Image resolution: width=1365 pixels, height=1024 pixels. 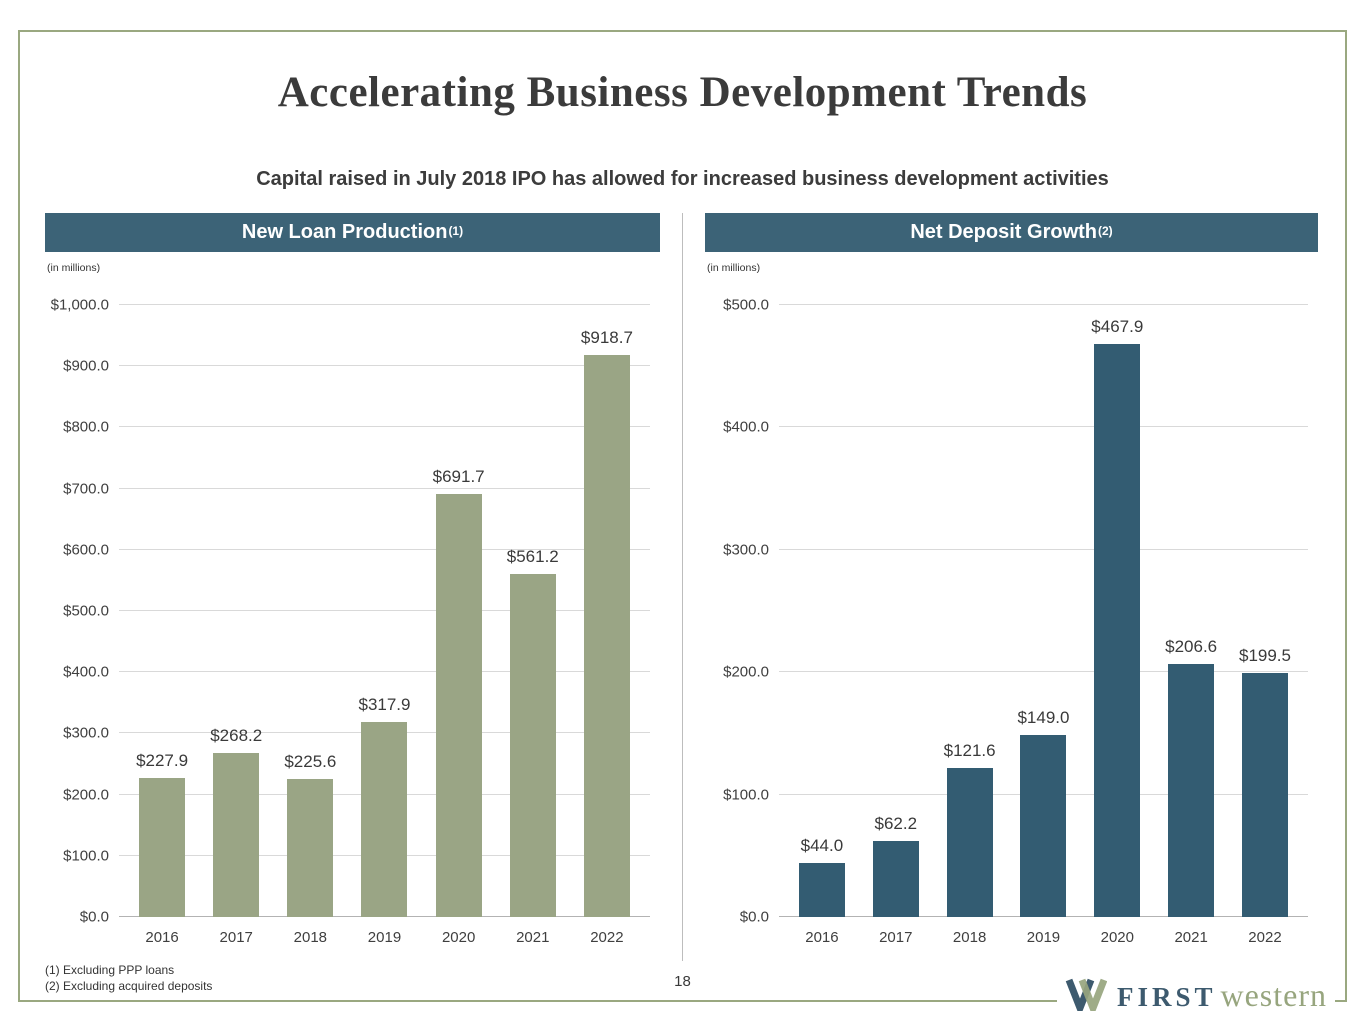 I want to click on bar-value-label: $225.6, so click(x=310, y=761).